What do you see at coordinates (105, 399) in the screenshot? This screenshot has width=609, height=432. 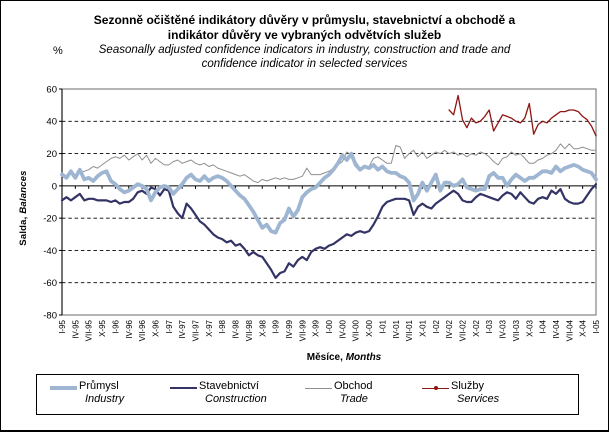 I see `legend-label-industry-en: Industry` at bounding box center [105, 399].